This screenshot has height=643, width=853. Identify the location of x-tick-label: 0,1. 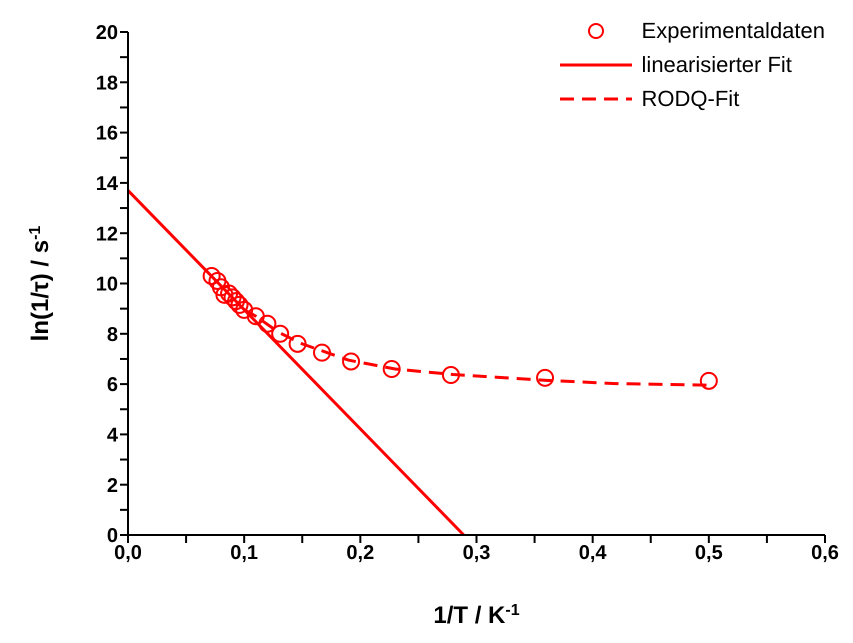
(244, 553).